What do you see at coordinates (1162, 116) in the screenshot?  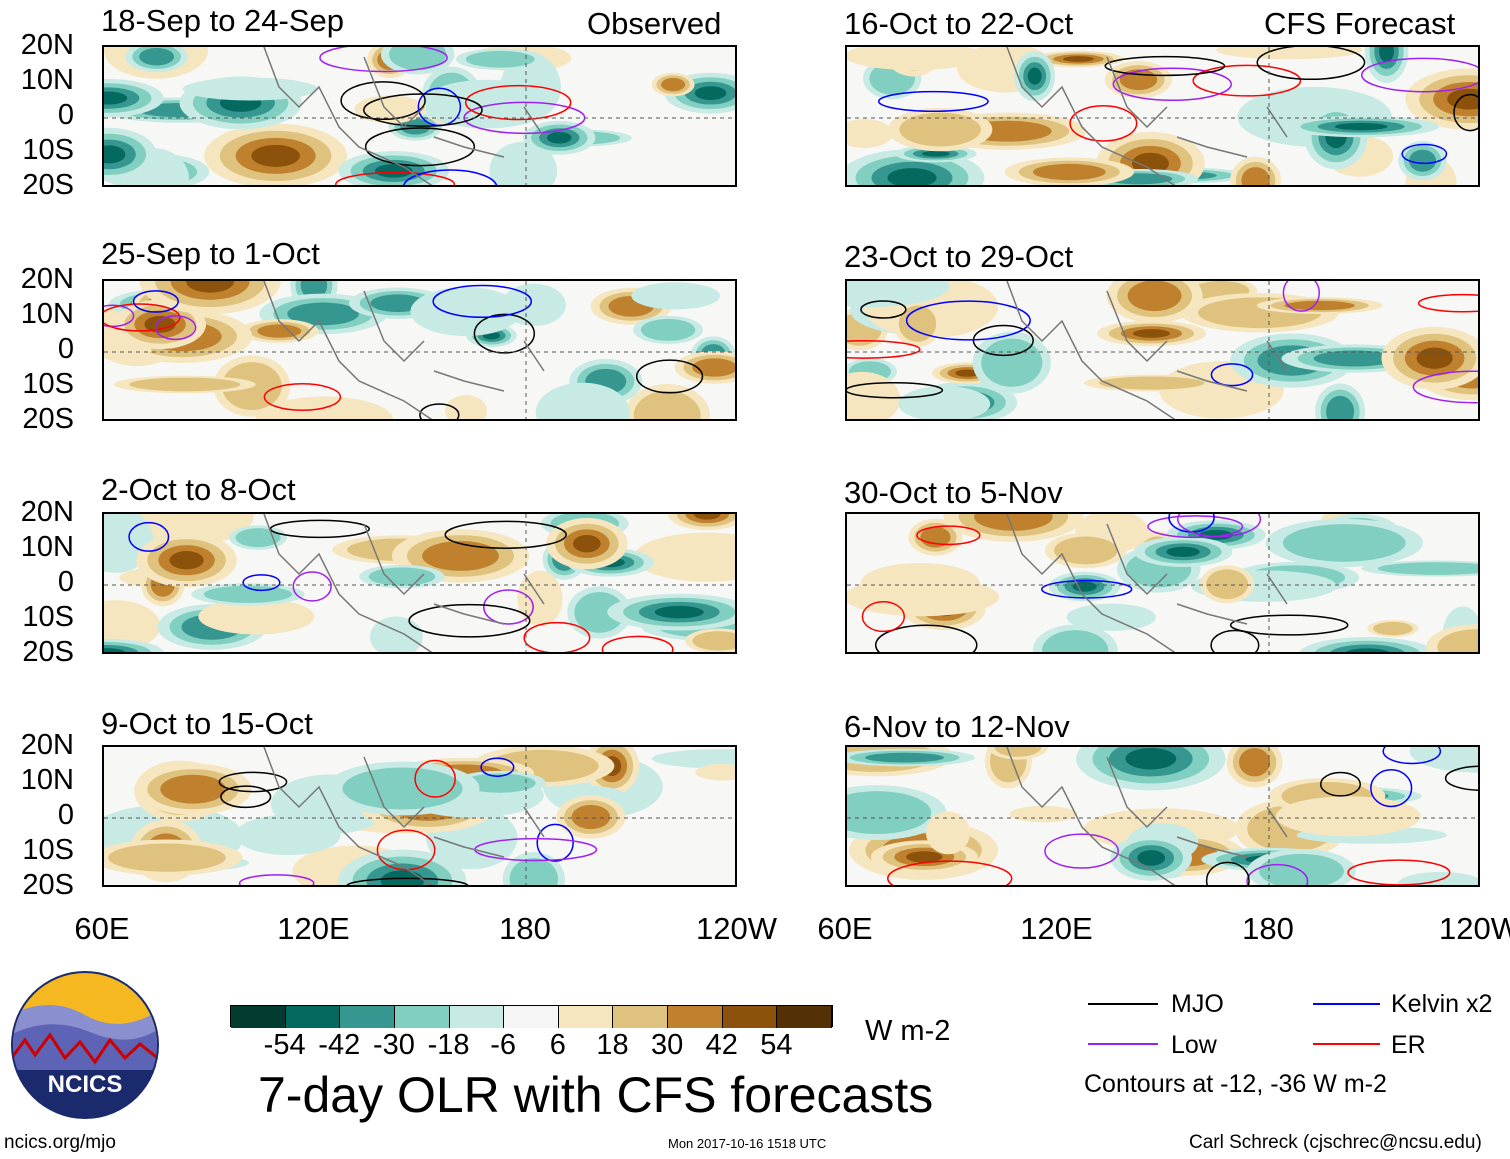 I see `olr-map-panel` at bounding box center [1162, 116].